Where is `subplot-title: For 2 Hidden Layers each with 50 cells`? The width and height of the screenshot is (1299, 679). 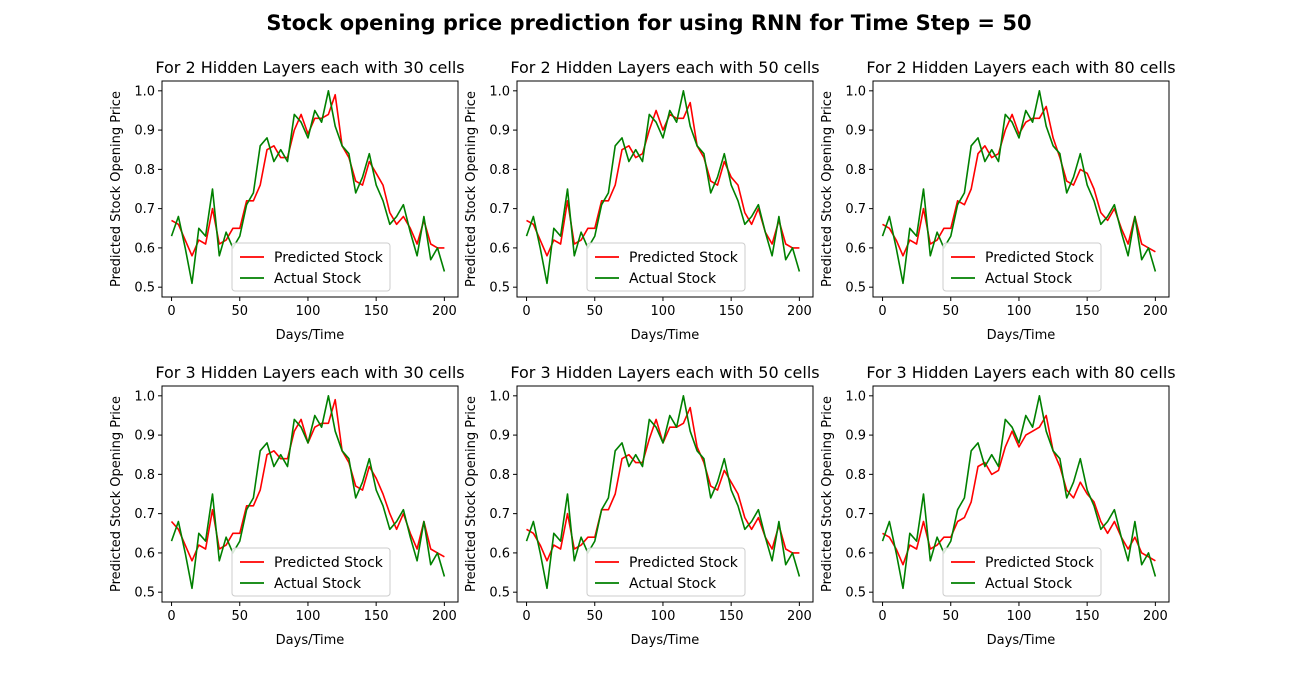
subplot-title: For 2 Hidden Layers each with 50 cells is located at coordinates (664, 67).